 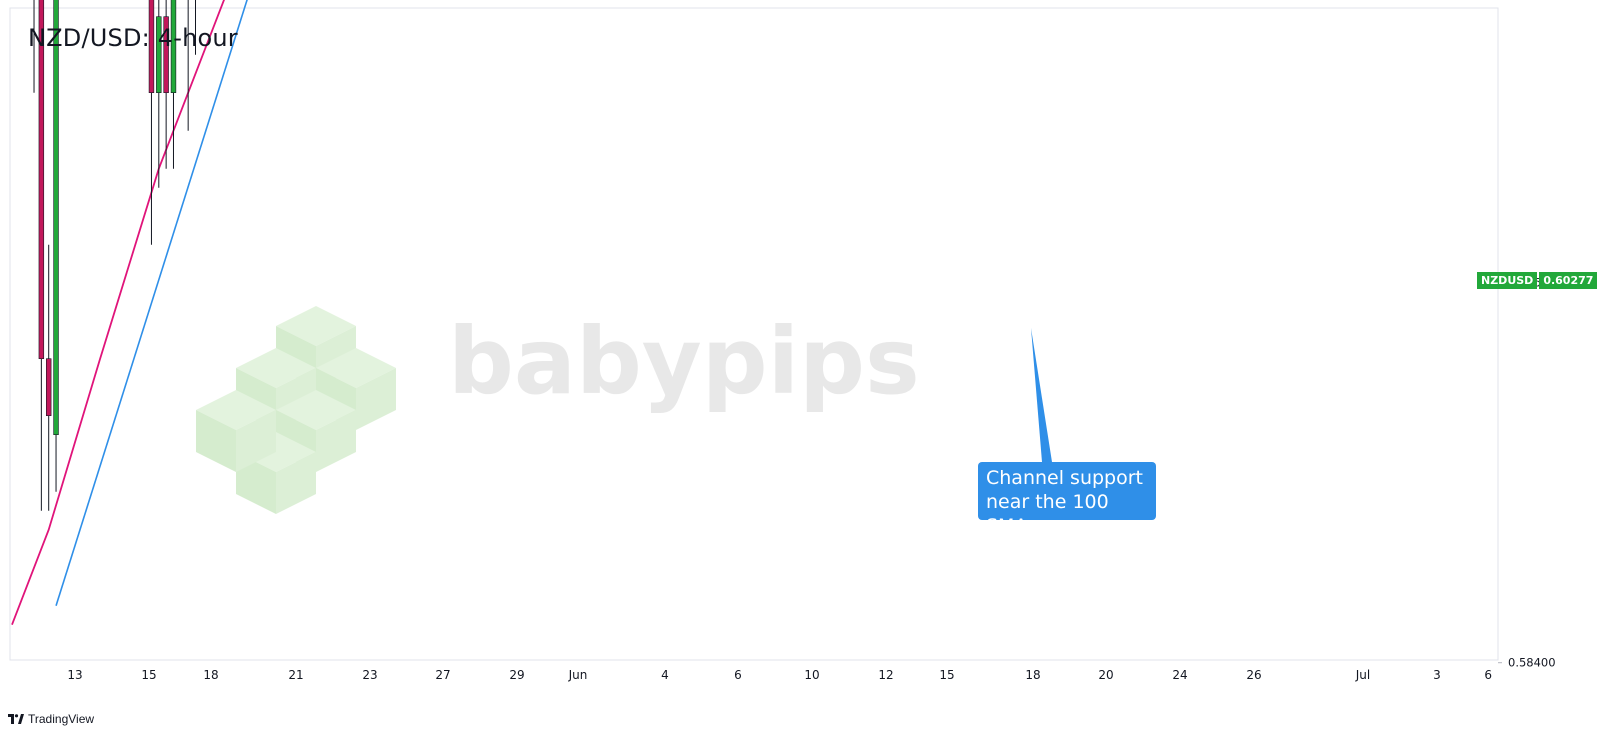 I want to click on x-tick-label: 24, so click(x=1179, y=675).